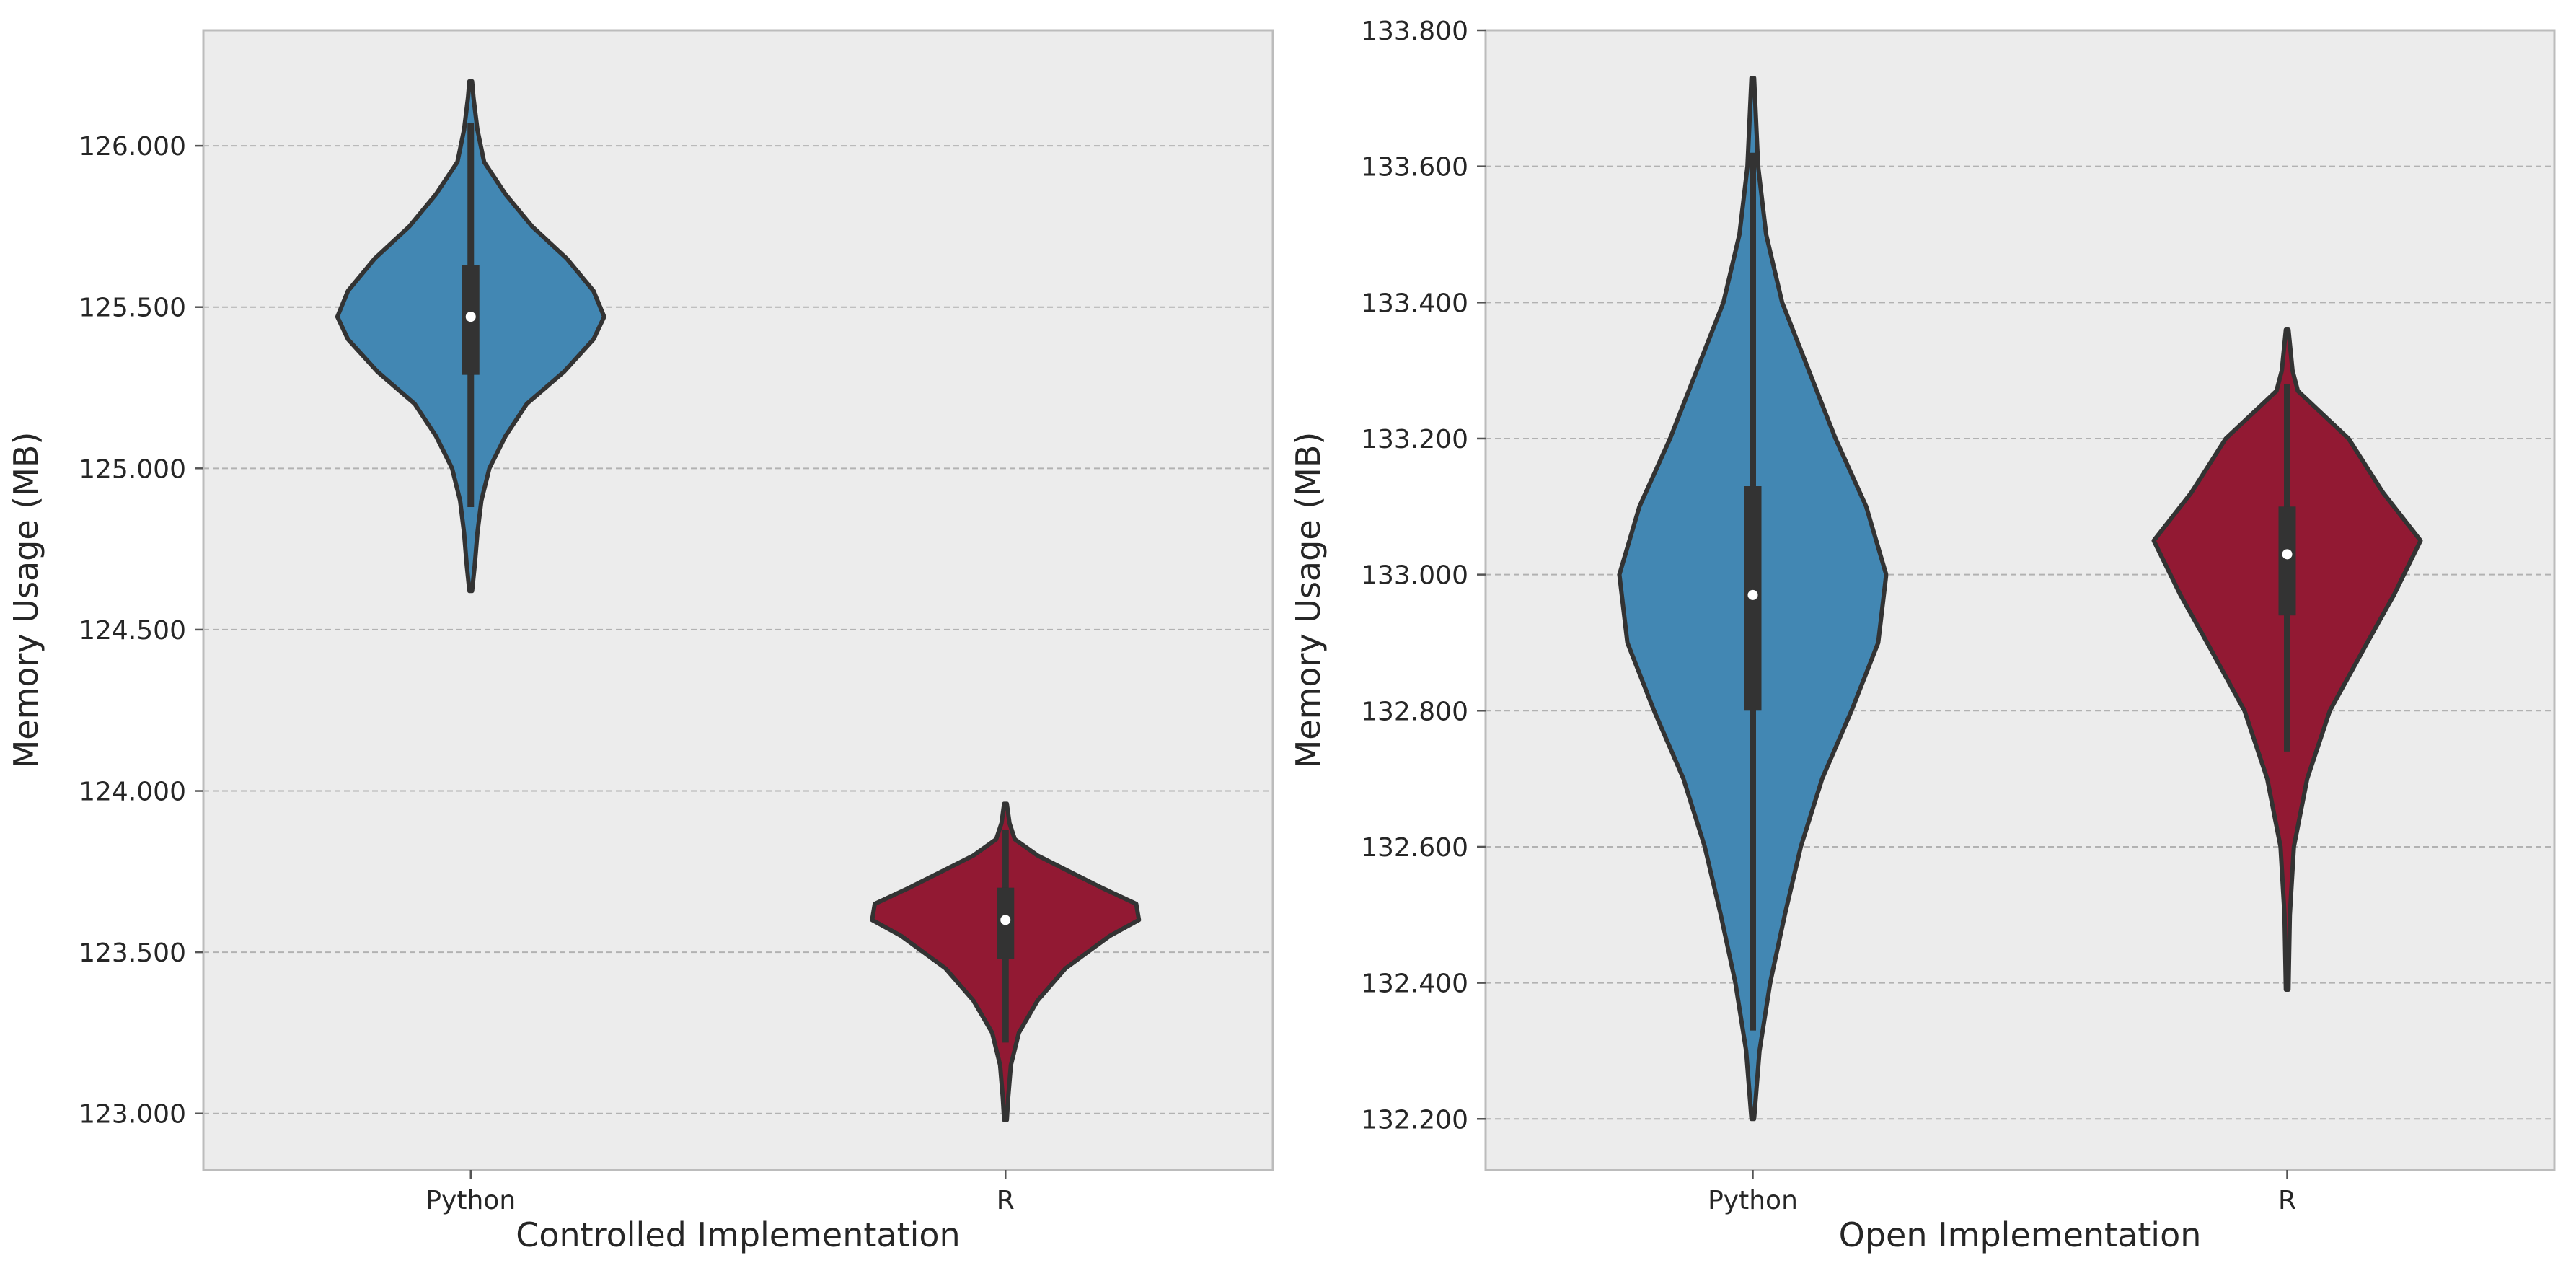  What do you see at coordinates (132, 309) in the screenshot?
I see `y-tick-label: 125.500` at bounding box center [132, 309].